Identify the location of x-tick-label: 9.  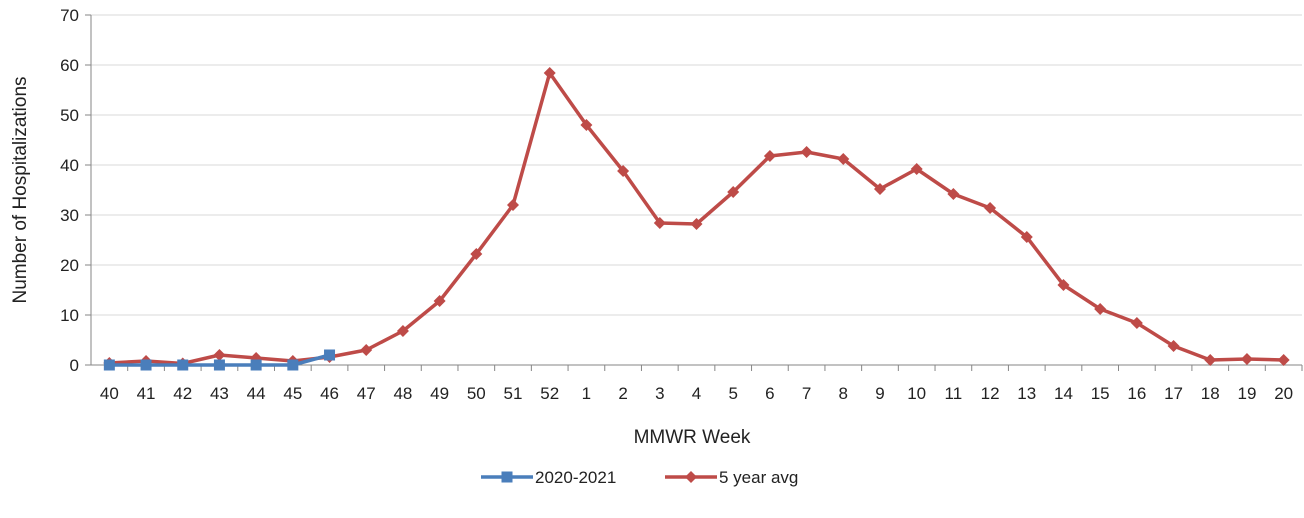
(879, 393).